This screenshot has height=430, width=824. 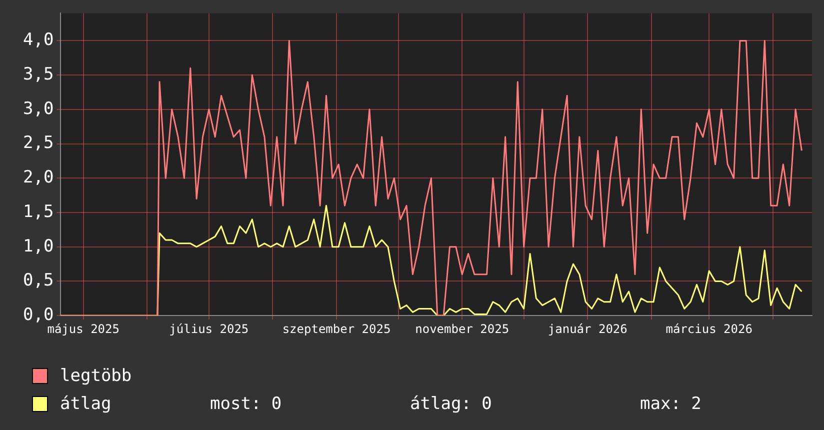 What do you see at coordinates (38, 143) in the screenshot?
I see `y-tick-label: 2,5` at bounding box center [38, 143].